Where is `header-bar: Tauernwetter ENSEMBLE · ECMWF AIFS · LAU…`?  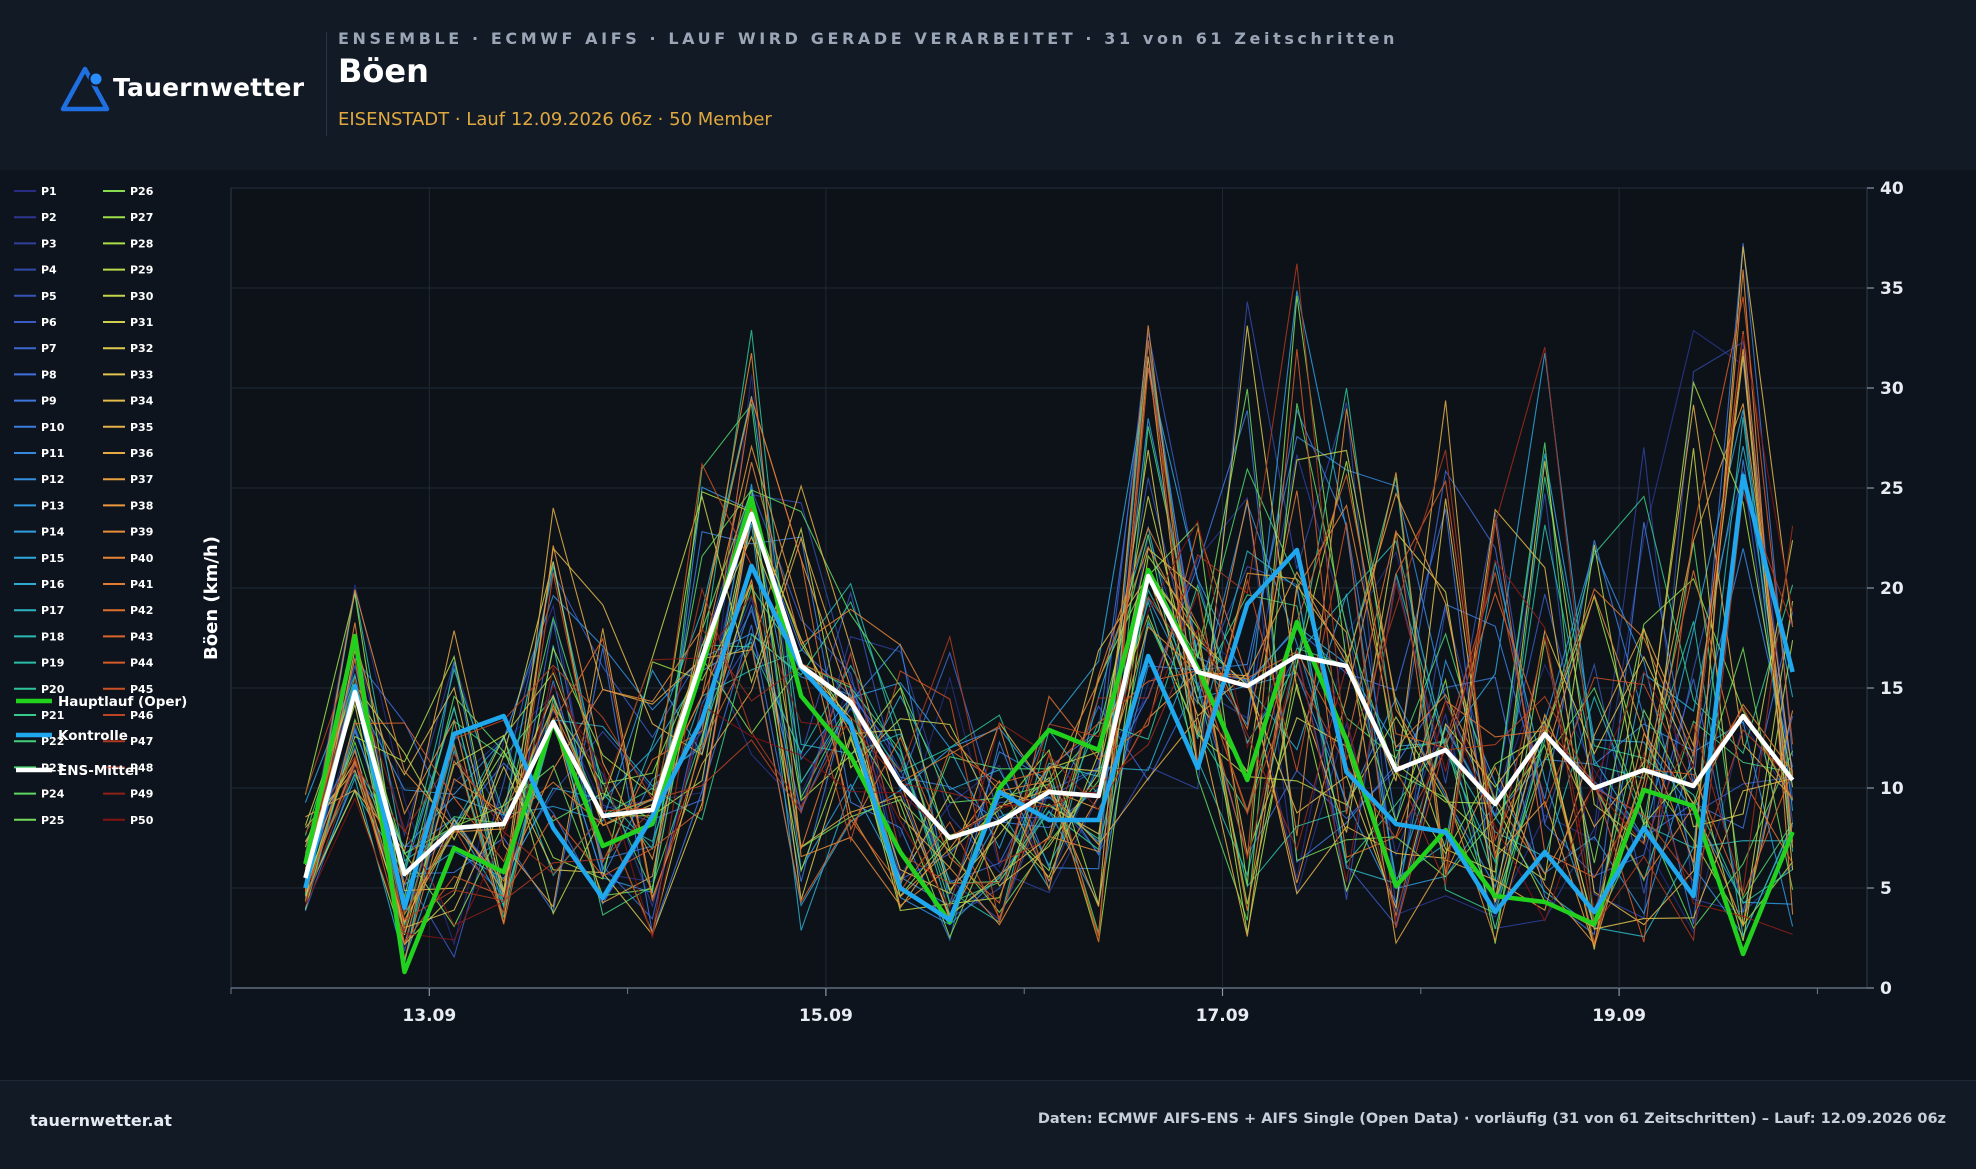 header-bar: Tauernwetter ENSEMBLE · ECMWF AIFS · LAU… is located at coordinates (988, 85).